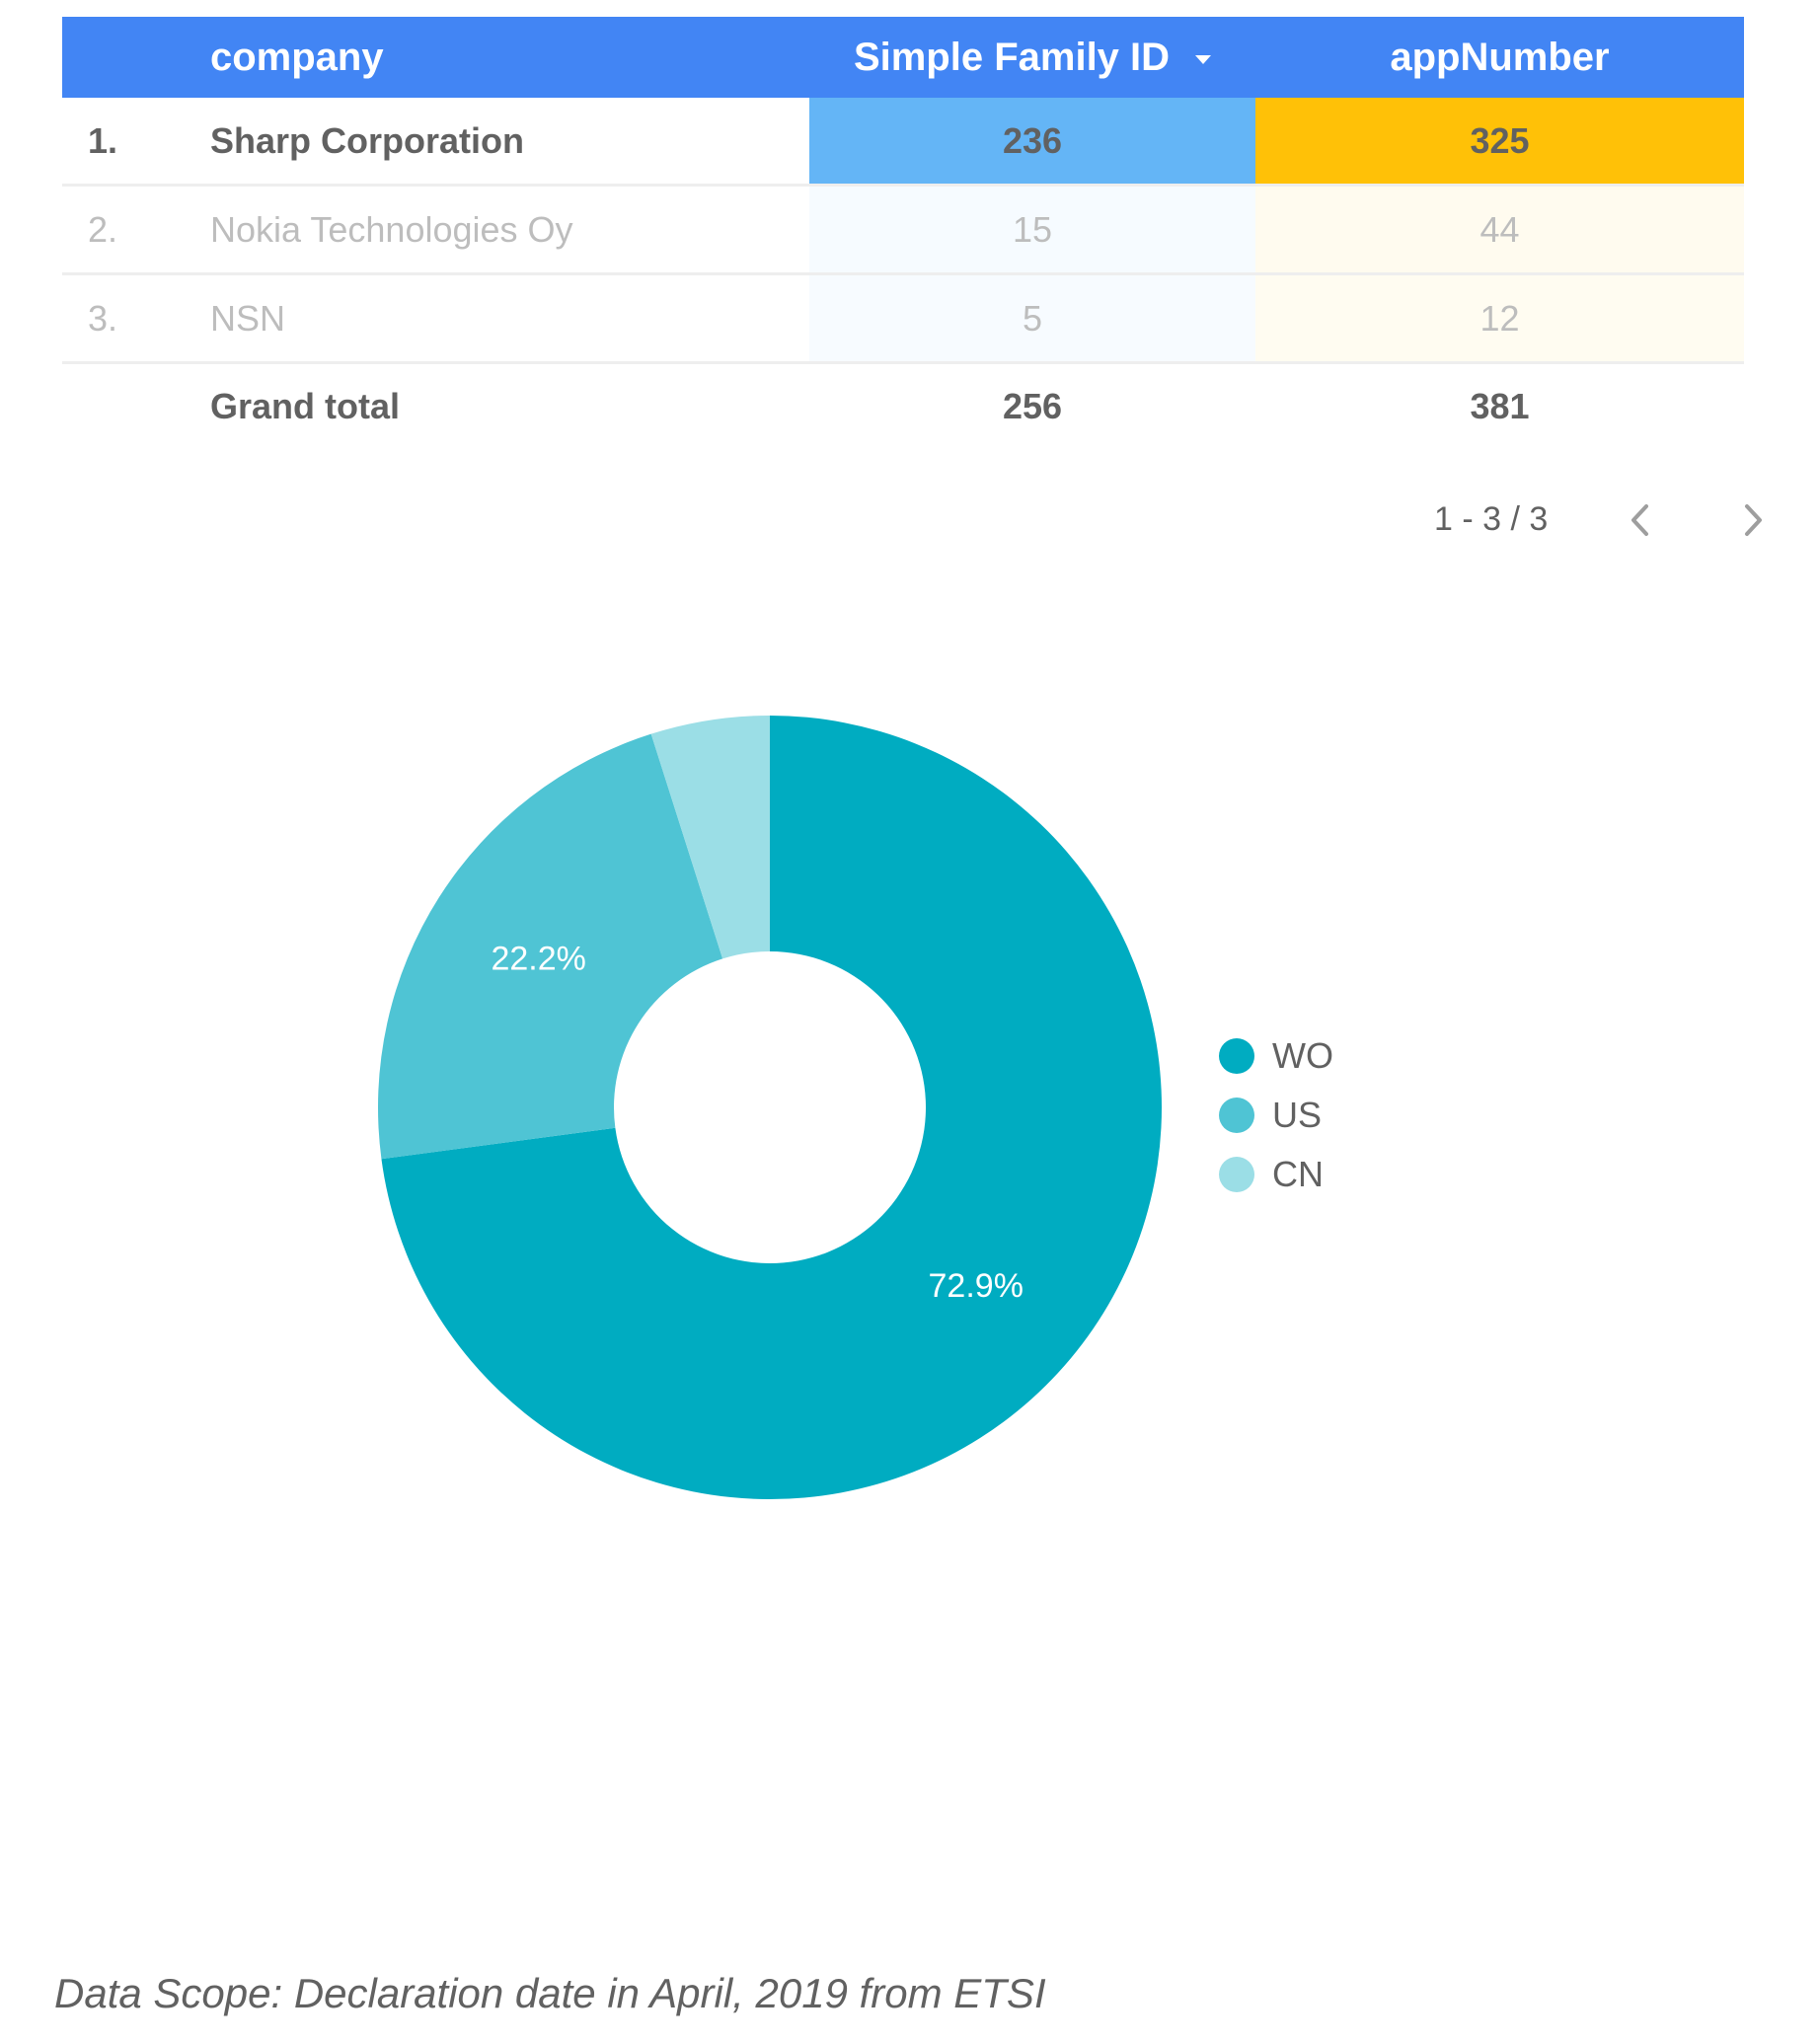 Image resolution: width=1820 pixels, height=2044 pixels. I want to click on row-company: Sharp Corporation, so click(367, 140).